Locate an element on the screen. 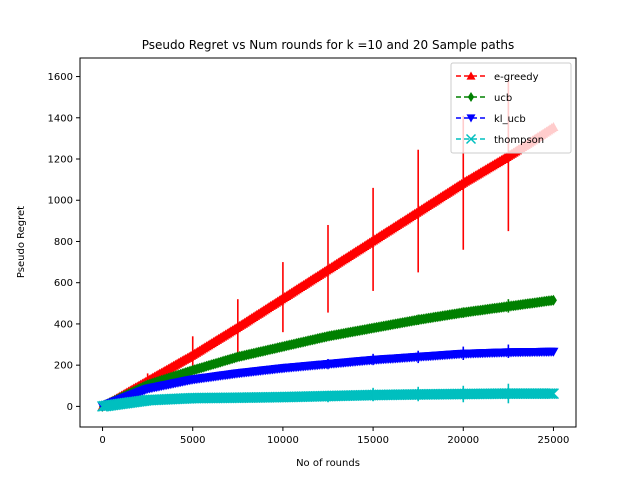  x-tick-label: 0 is located at coordinates (102, 440).